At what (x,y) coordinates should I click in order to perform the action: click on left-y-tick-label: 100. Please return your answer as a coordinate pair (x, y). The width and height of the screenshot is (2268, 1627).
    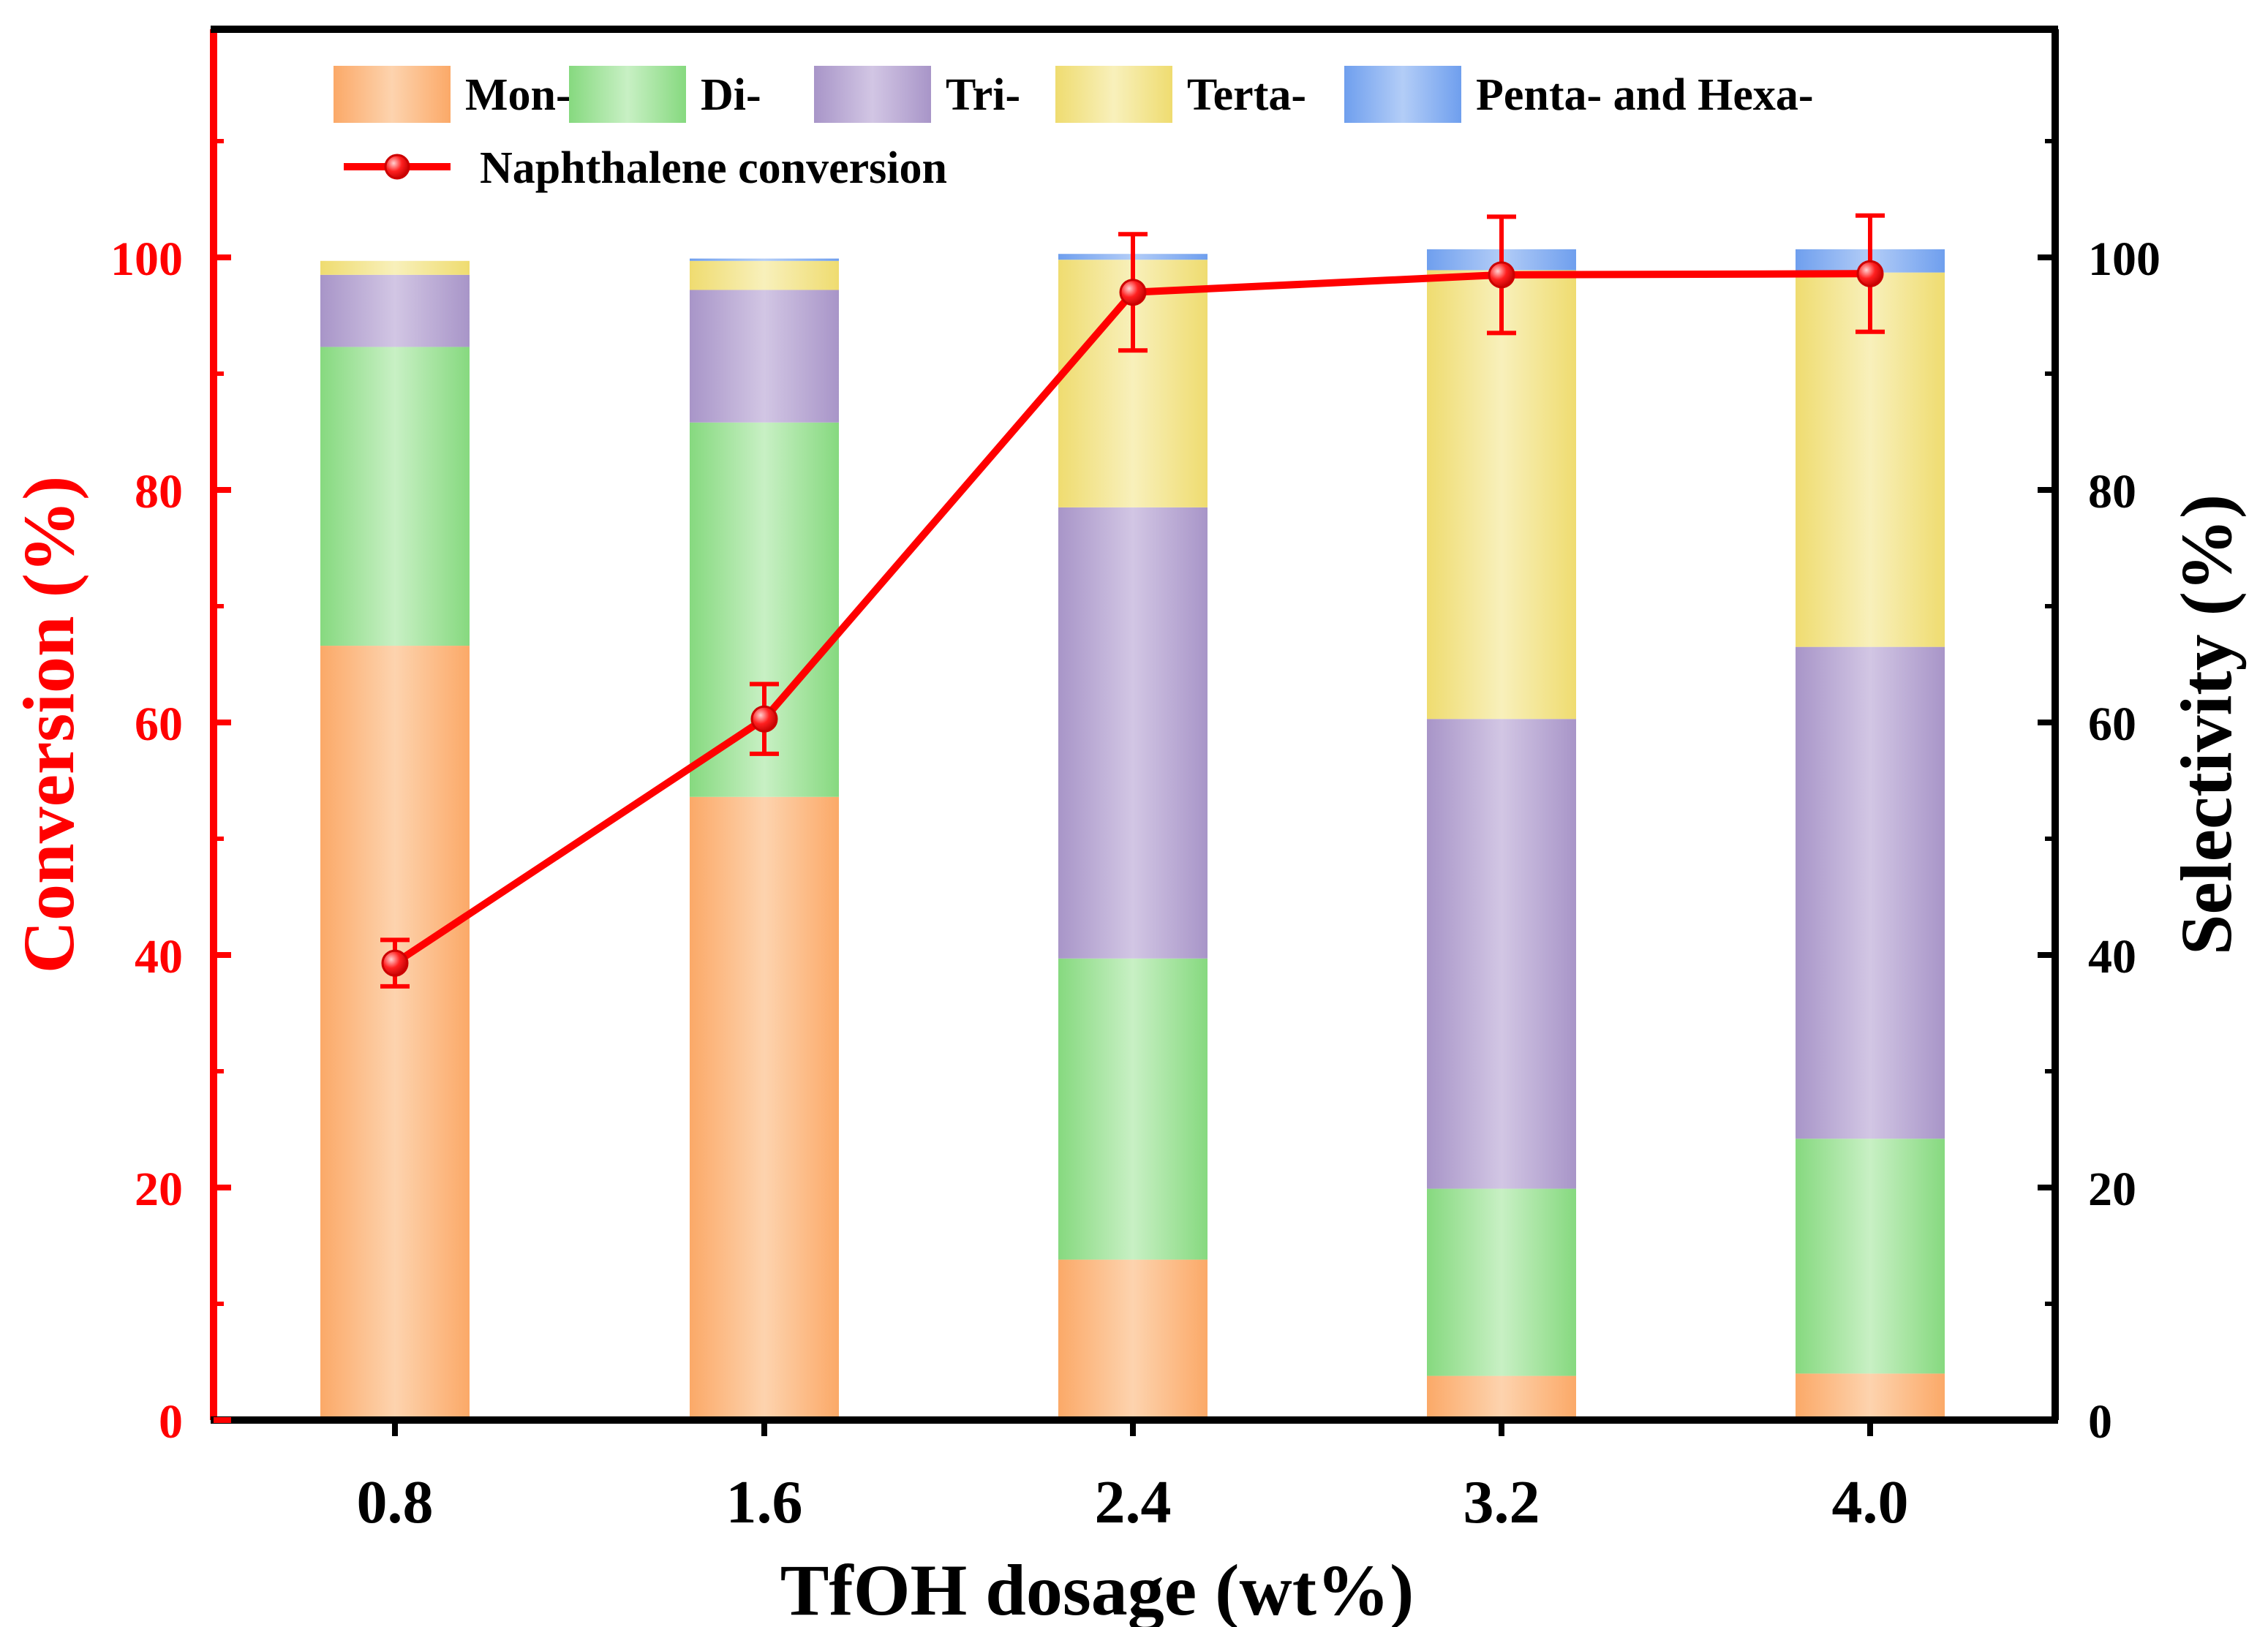
    Looking at the image, I should click on (146, 259).